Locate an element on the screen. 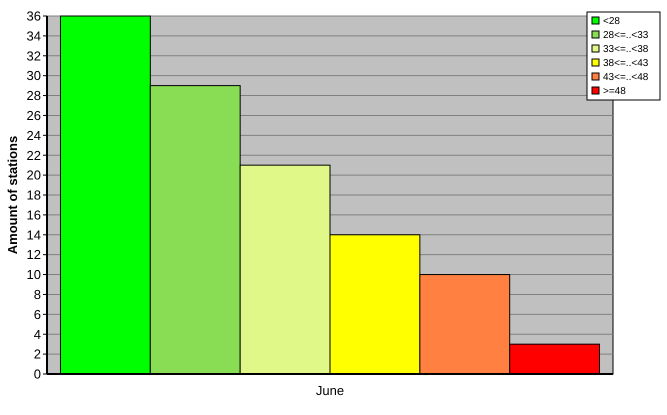 This screenshot has width=667, height=415. y-tick-label: 34 is located at coordinates (33, 36).